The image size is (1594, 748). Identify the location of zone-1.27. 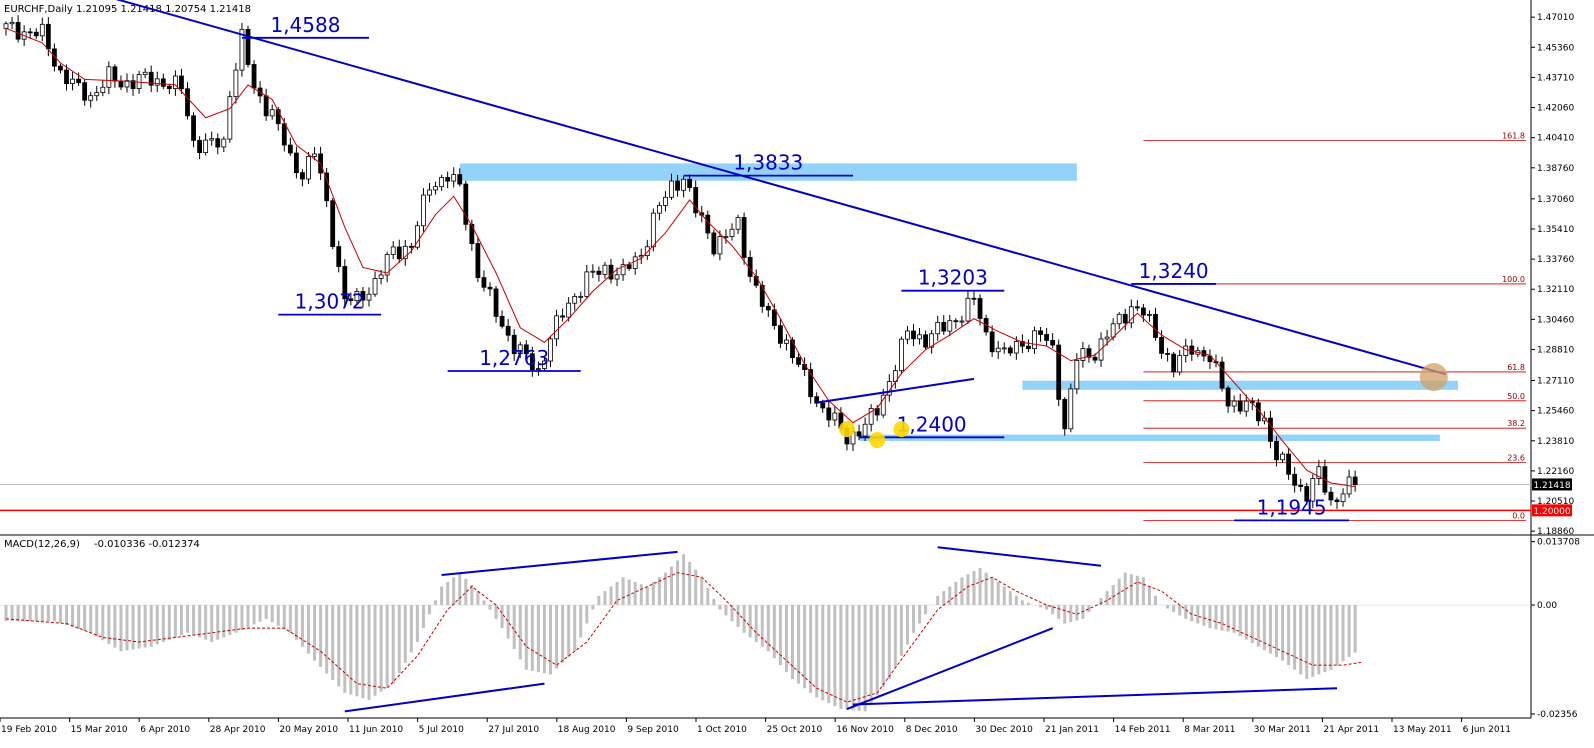
(1240, 385).